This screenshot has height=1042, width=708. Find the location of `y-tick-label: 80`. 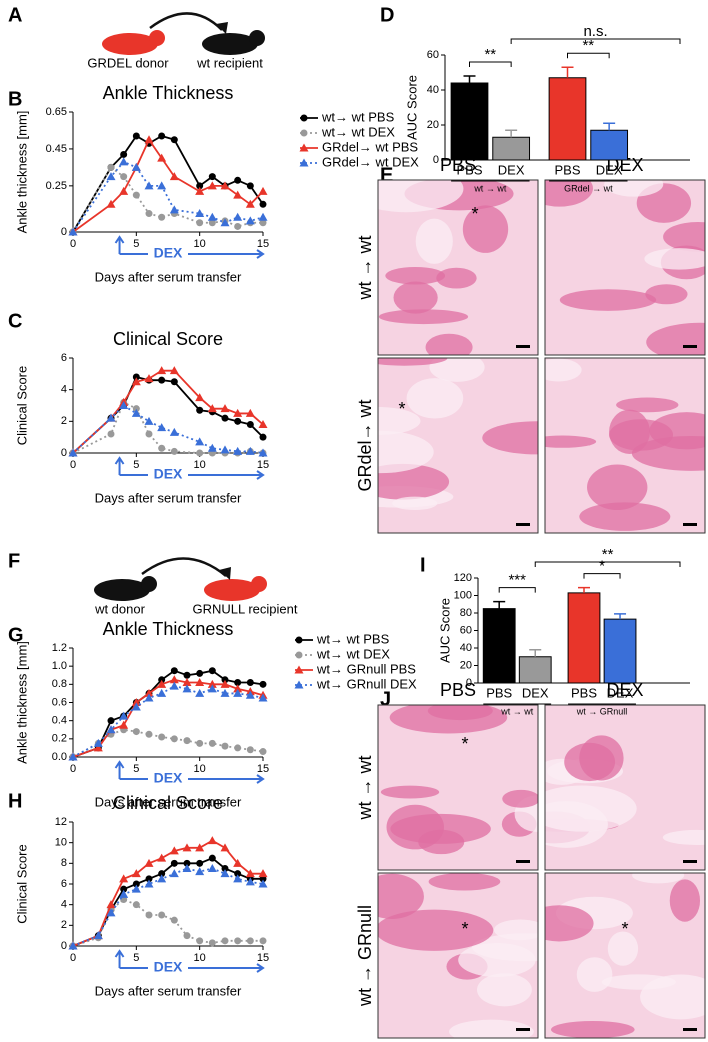

y-tick-label: 80 is located at coordinates (466, 613).